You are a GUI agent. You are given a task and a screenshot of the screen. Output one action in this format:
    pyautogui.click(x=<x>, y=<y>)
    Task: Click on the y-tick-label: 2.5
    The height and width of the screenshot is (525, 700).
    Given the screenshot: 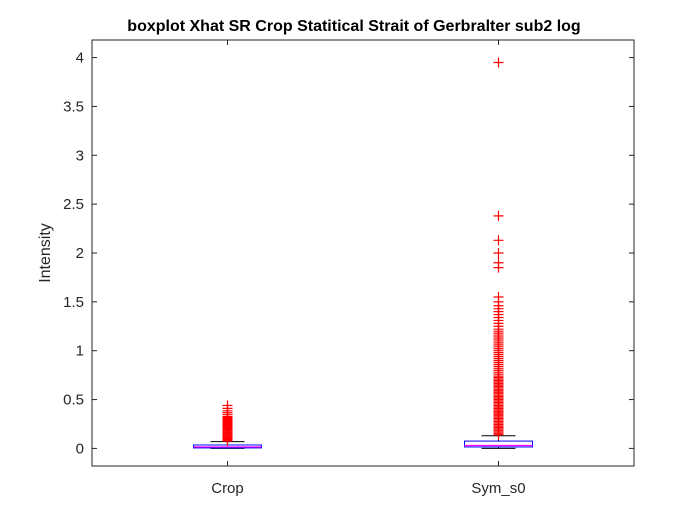 What is the action you would take?
    pyautogui.click(x=73, y=204)
    